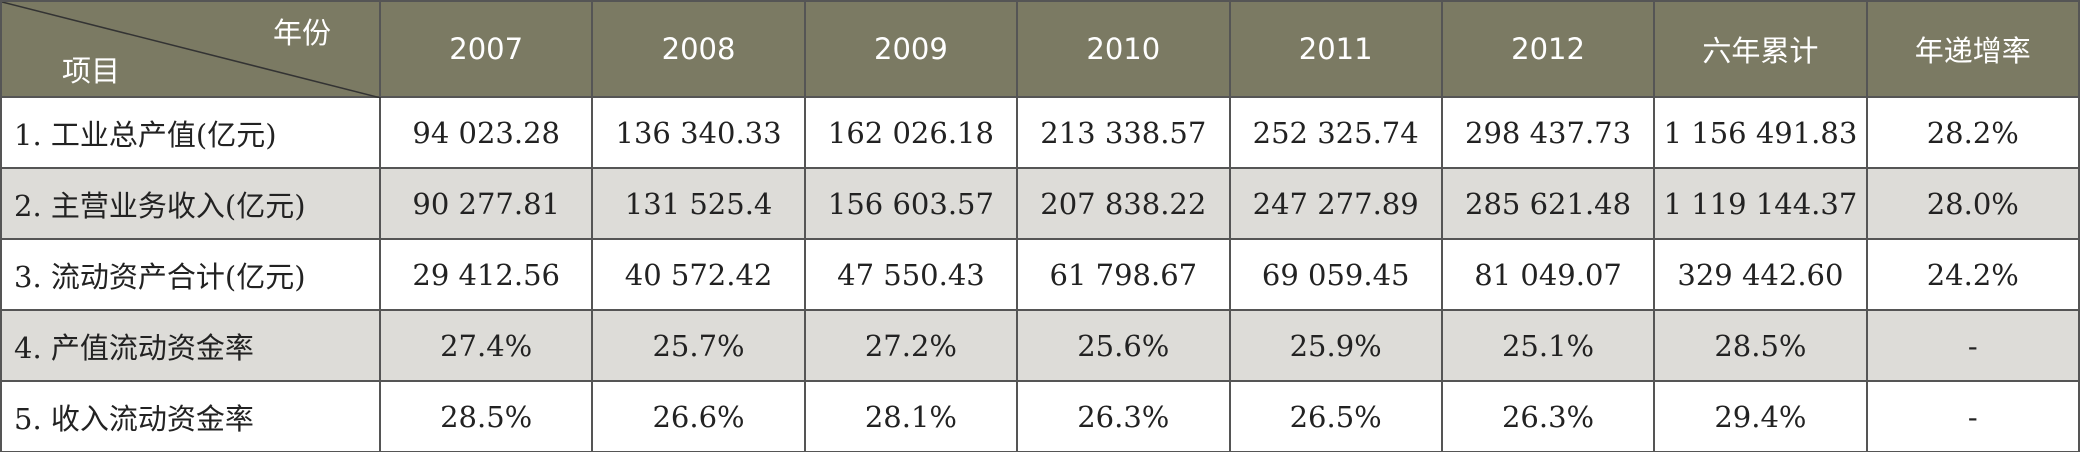  I want to click on cell: 61 798.67, so click(1123, 274).